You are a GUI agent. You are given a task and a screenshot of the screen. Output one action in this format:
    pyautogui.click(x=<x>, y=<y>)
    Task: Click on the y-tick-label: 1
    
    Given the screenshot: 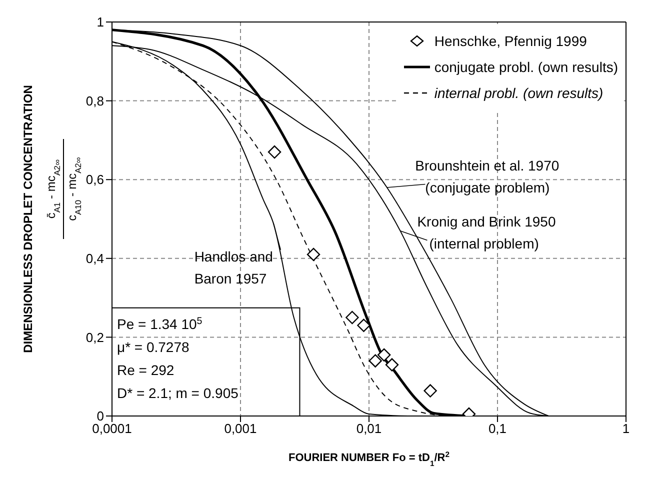 What is the action you would take?
    pyautogui.click(x=100, y=22)
    